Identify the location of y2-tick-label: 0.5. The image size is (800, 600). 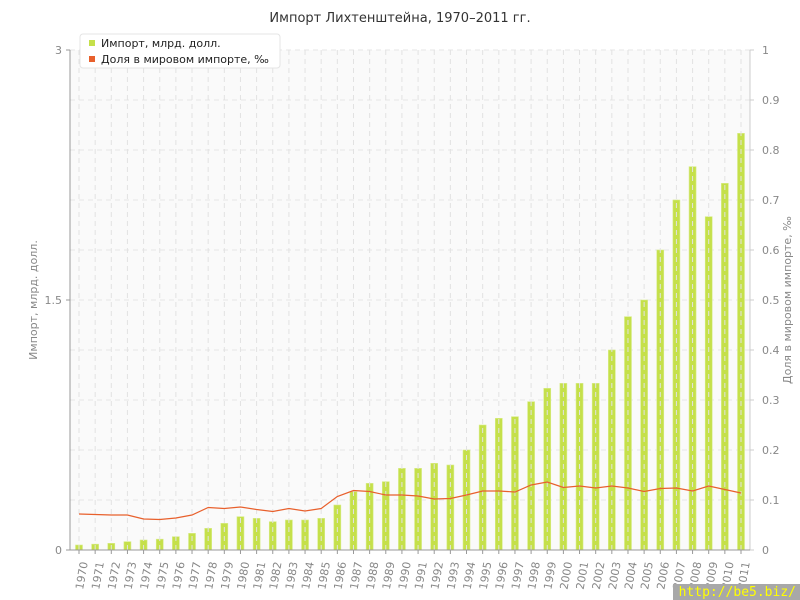
(771, 300).